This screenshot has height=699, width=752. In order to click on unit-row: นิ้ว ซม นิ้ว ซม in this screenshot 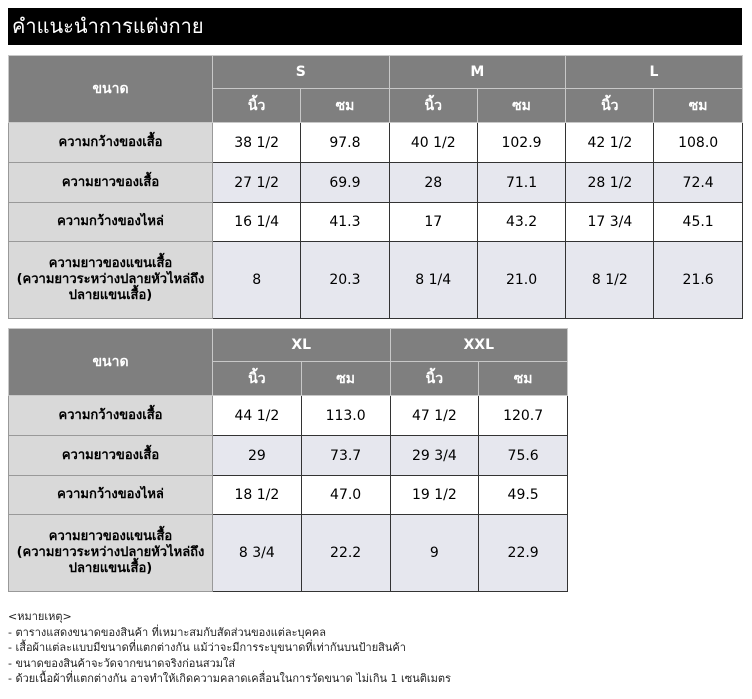, I will do `click(289, 378)`.